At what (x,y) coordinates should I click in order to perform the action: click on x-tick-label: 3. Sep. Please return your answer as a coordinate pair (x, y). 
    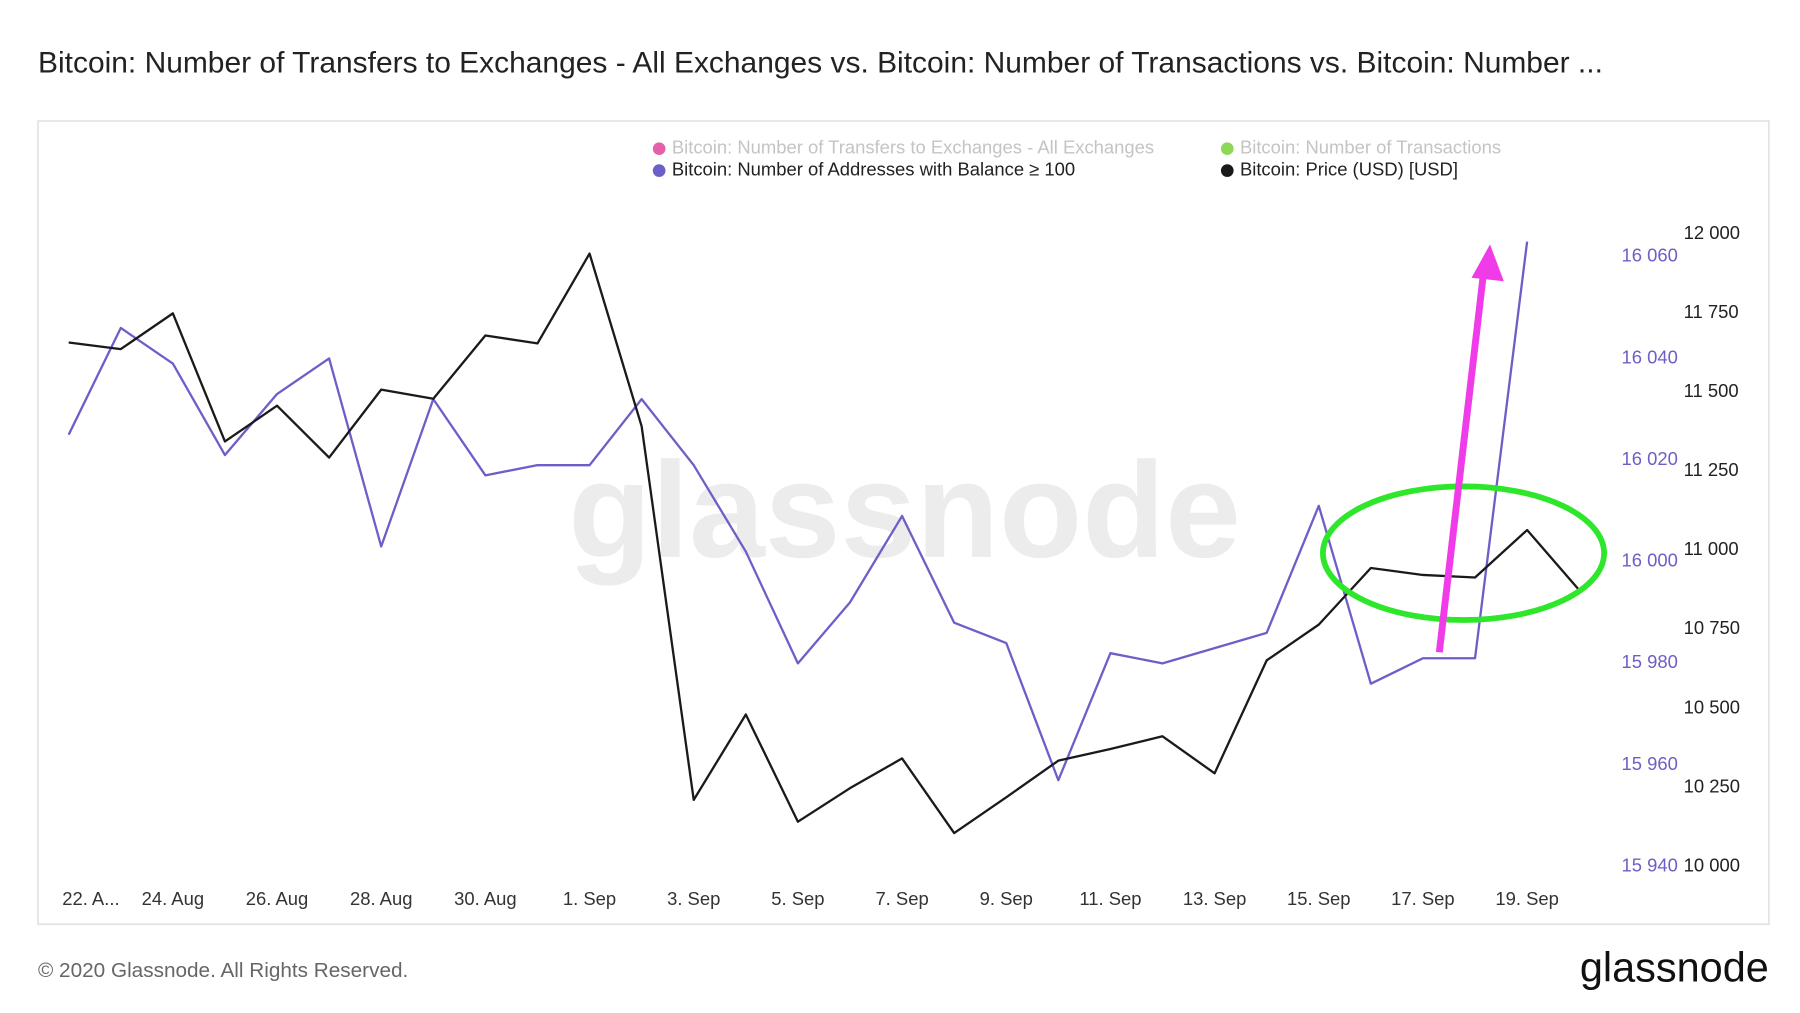
    Looking at the image, I should click on (693, 898).